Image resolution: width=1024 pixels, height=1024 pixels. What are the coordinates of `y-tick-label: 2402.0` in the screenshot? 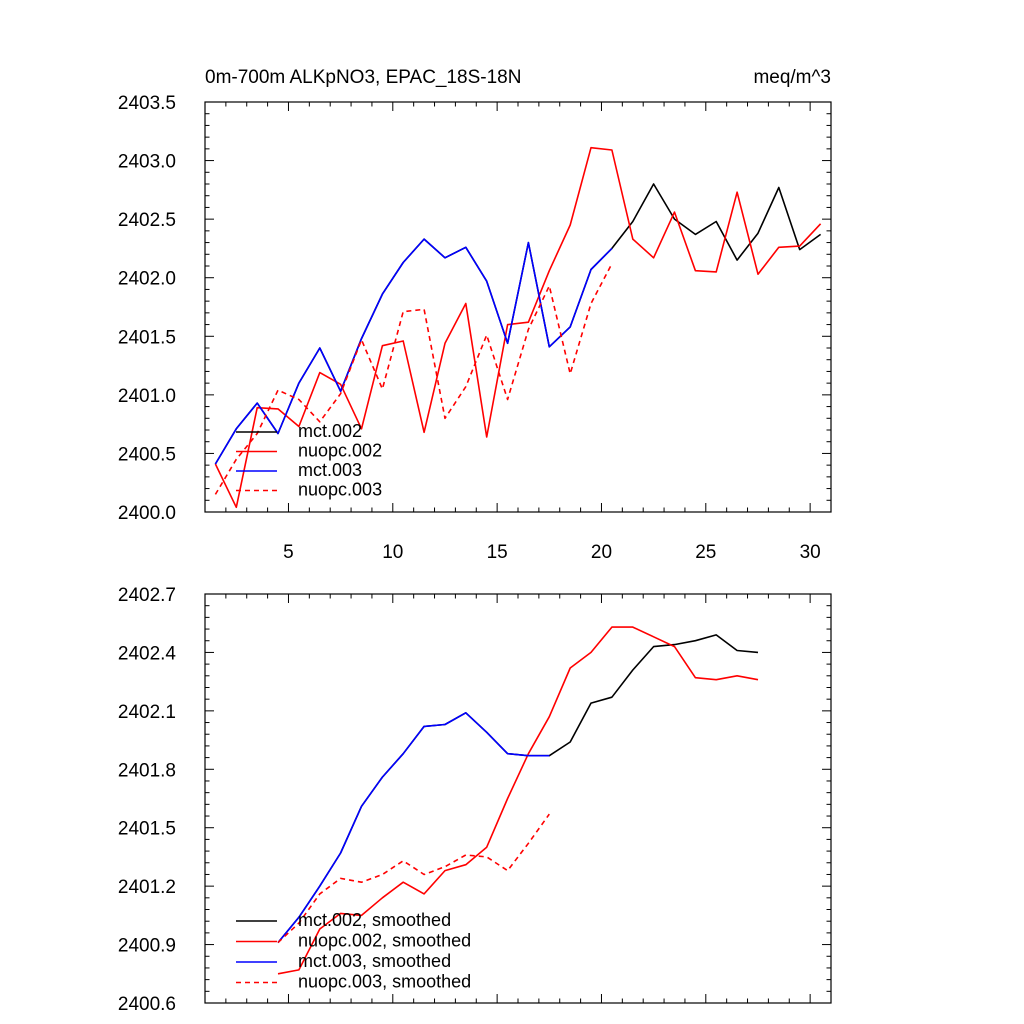 It's located at (147, 279).